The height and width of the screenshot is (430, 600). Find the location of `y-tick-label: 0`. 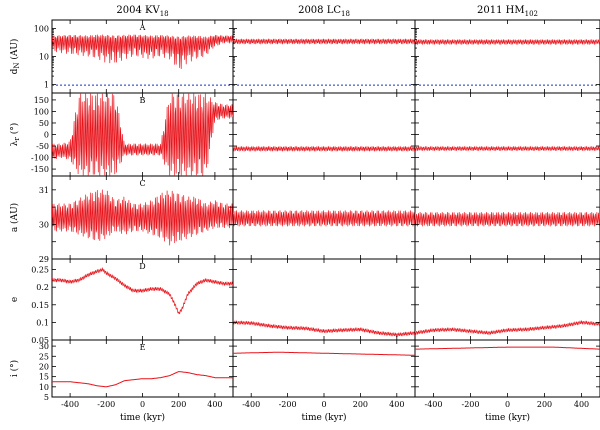

y-tick-label: 0 is located at coordinates (46, 135).